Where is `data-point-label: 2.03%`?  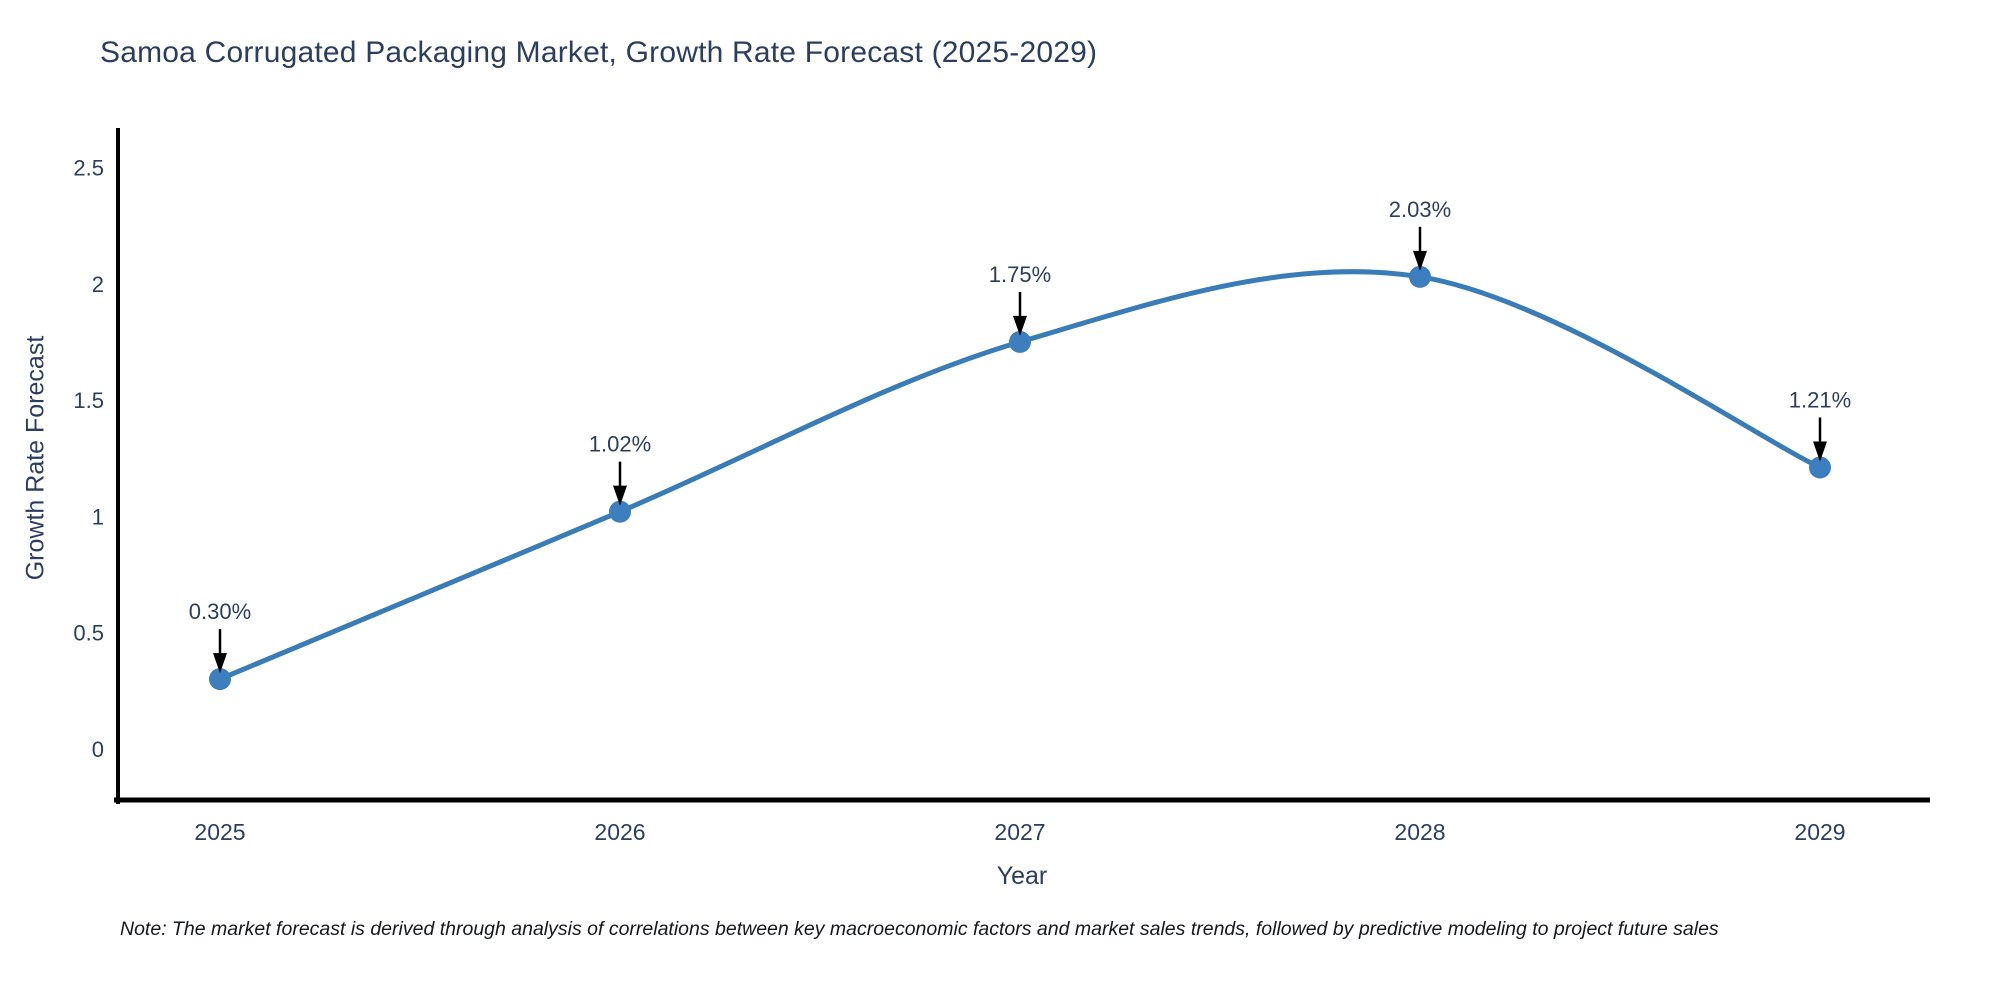 data-point-label: 2.03% is located at coordinates (1420, 209).